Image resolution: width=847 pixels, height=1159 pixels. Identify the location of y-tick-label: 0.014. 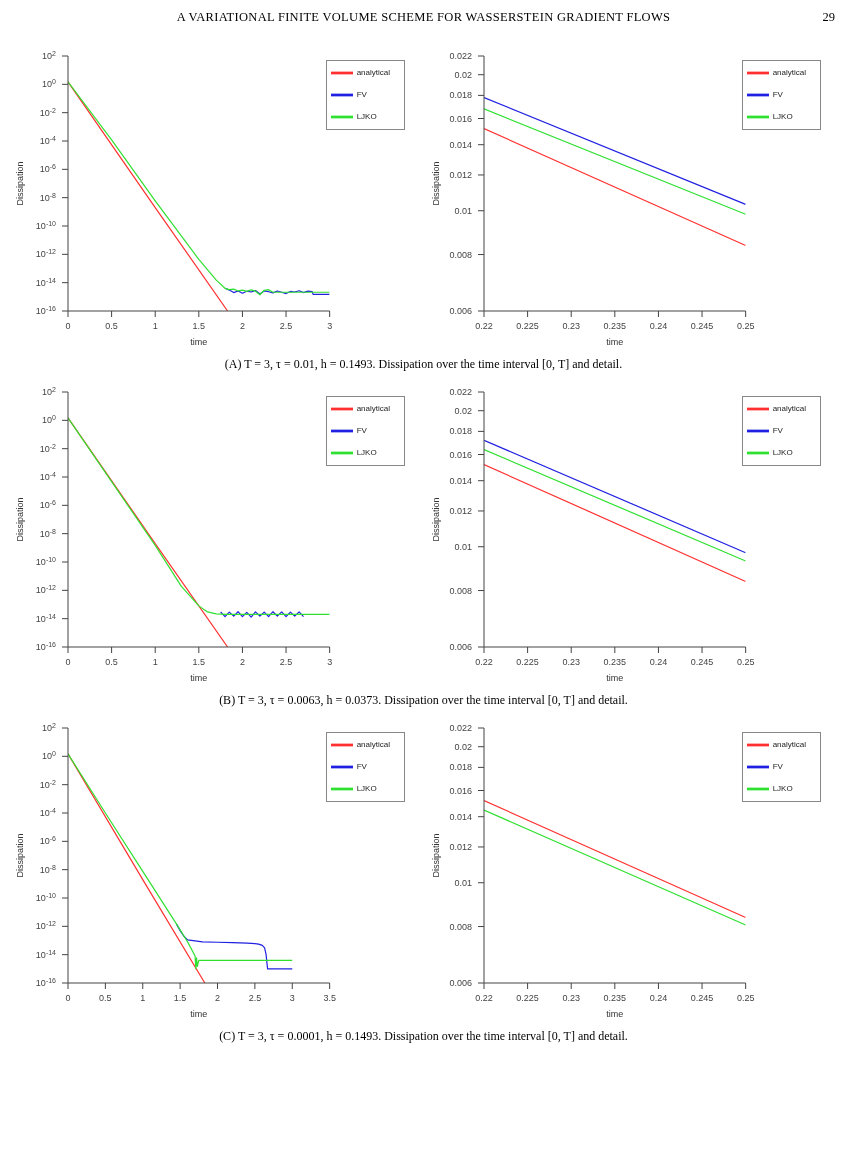
(460, 144).